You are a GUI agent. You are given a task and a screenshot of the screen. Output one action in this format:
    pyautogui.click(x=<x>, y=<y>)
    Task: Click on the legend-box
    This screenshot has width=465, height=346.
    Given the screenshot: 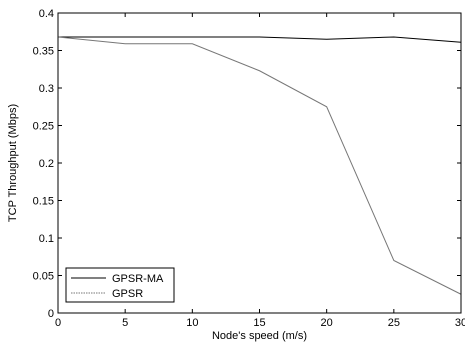 What is the action you would take?
    pyautogui.click(x=120, y=285)
    